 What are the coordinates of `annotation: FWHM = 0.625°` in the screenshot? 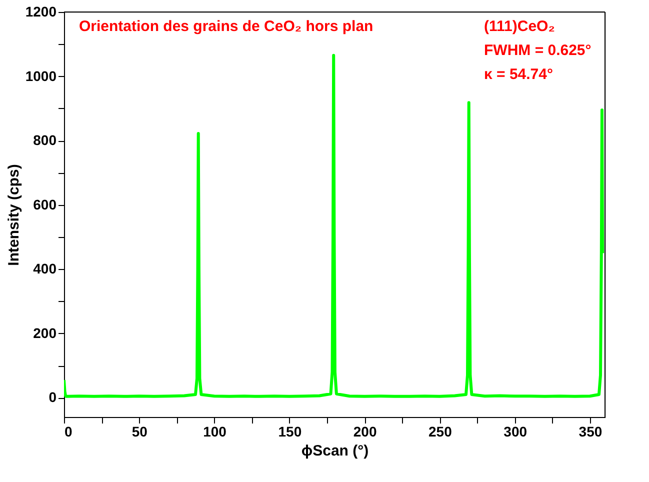 It's located at (538, 50).